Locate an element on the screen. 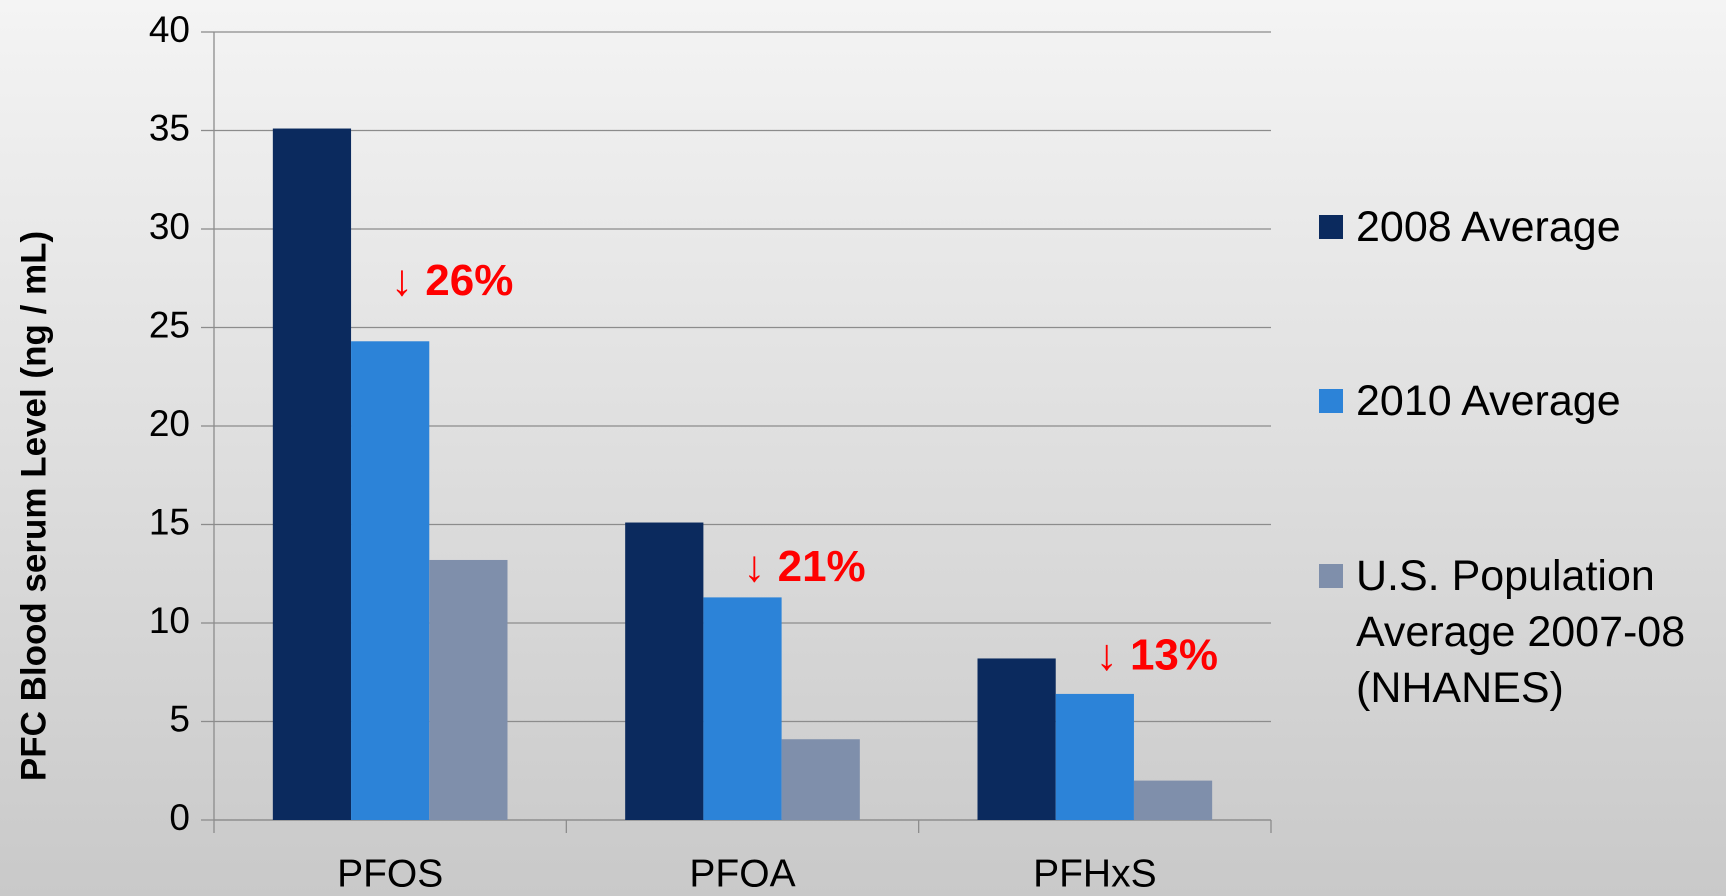 The height and width of the screenshot is (896, 1726). y-tick-label: 20 is located at coordinates (169, 423).